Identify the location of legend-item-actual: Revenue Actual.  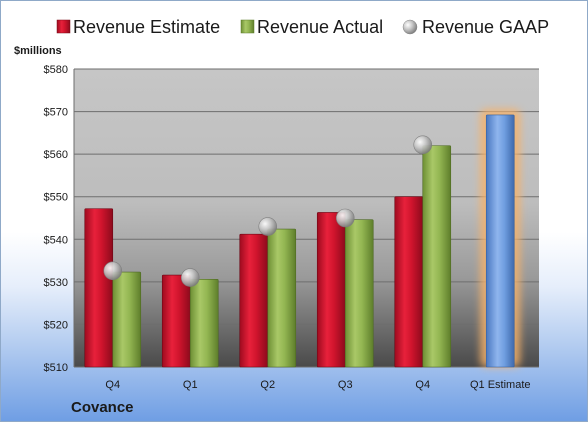
(311, 27).